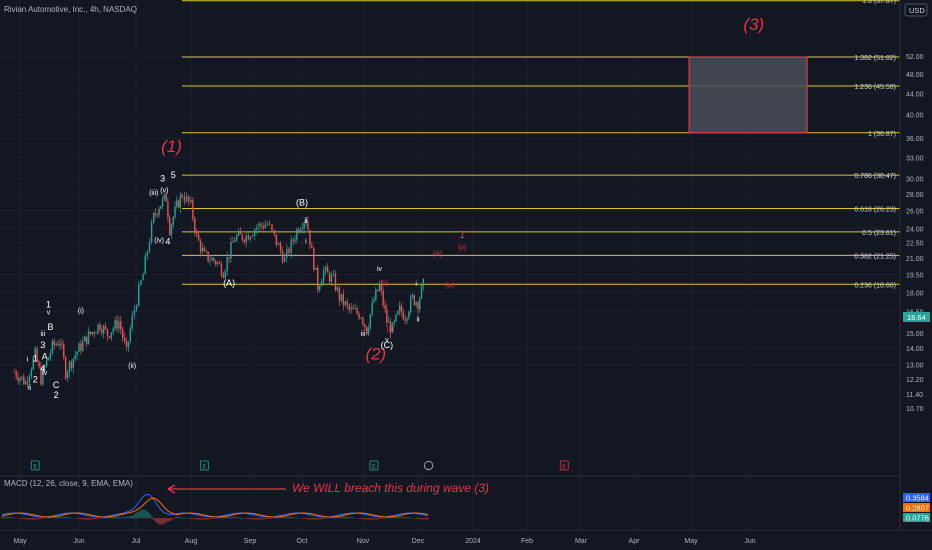  Describe the element at coordinates (691, 541) in the screenshot. I see `time-tick-label: May` at that location.